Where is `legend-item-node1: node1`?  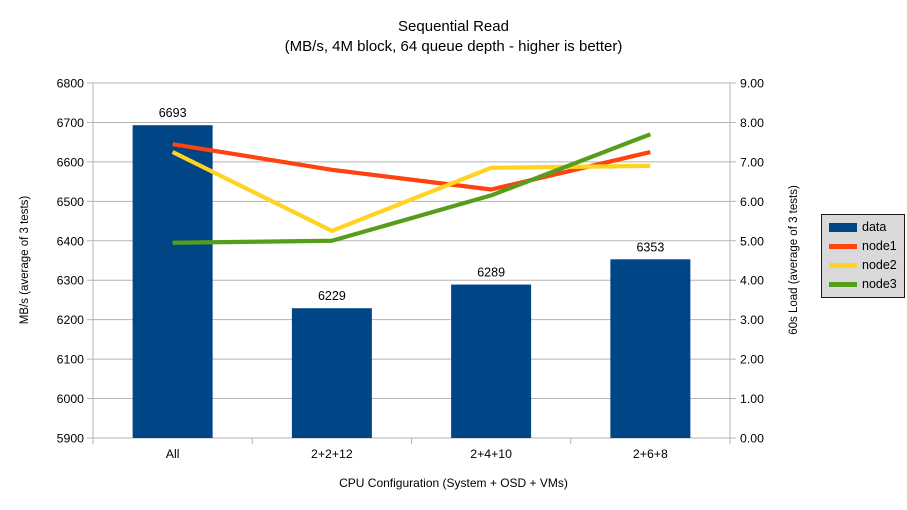 legend-item-node1: node1 is located at coordinates (866, 246).